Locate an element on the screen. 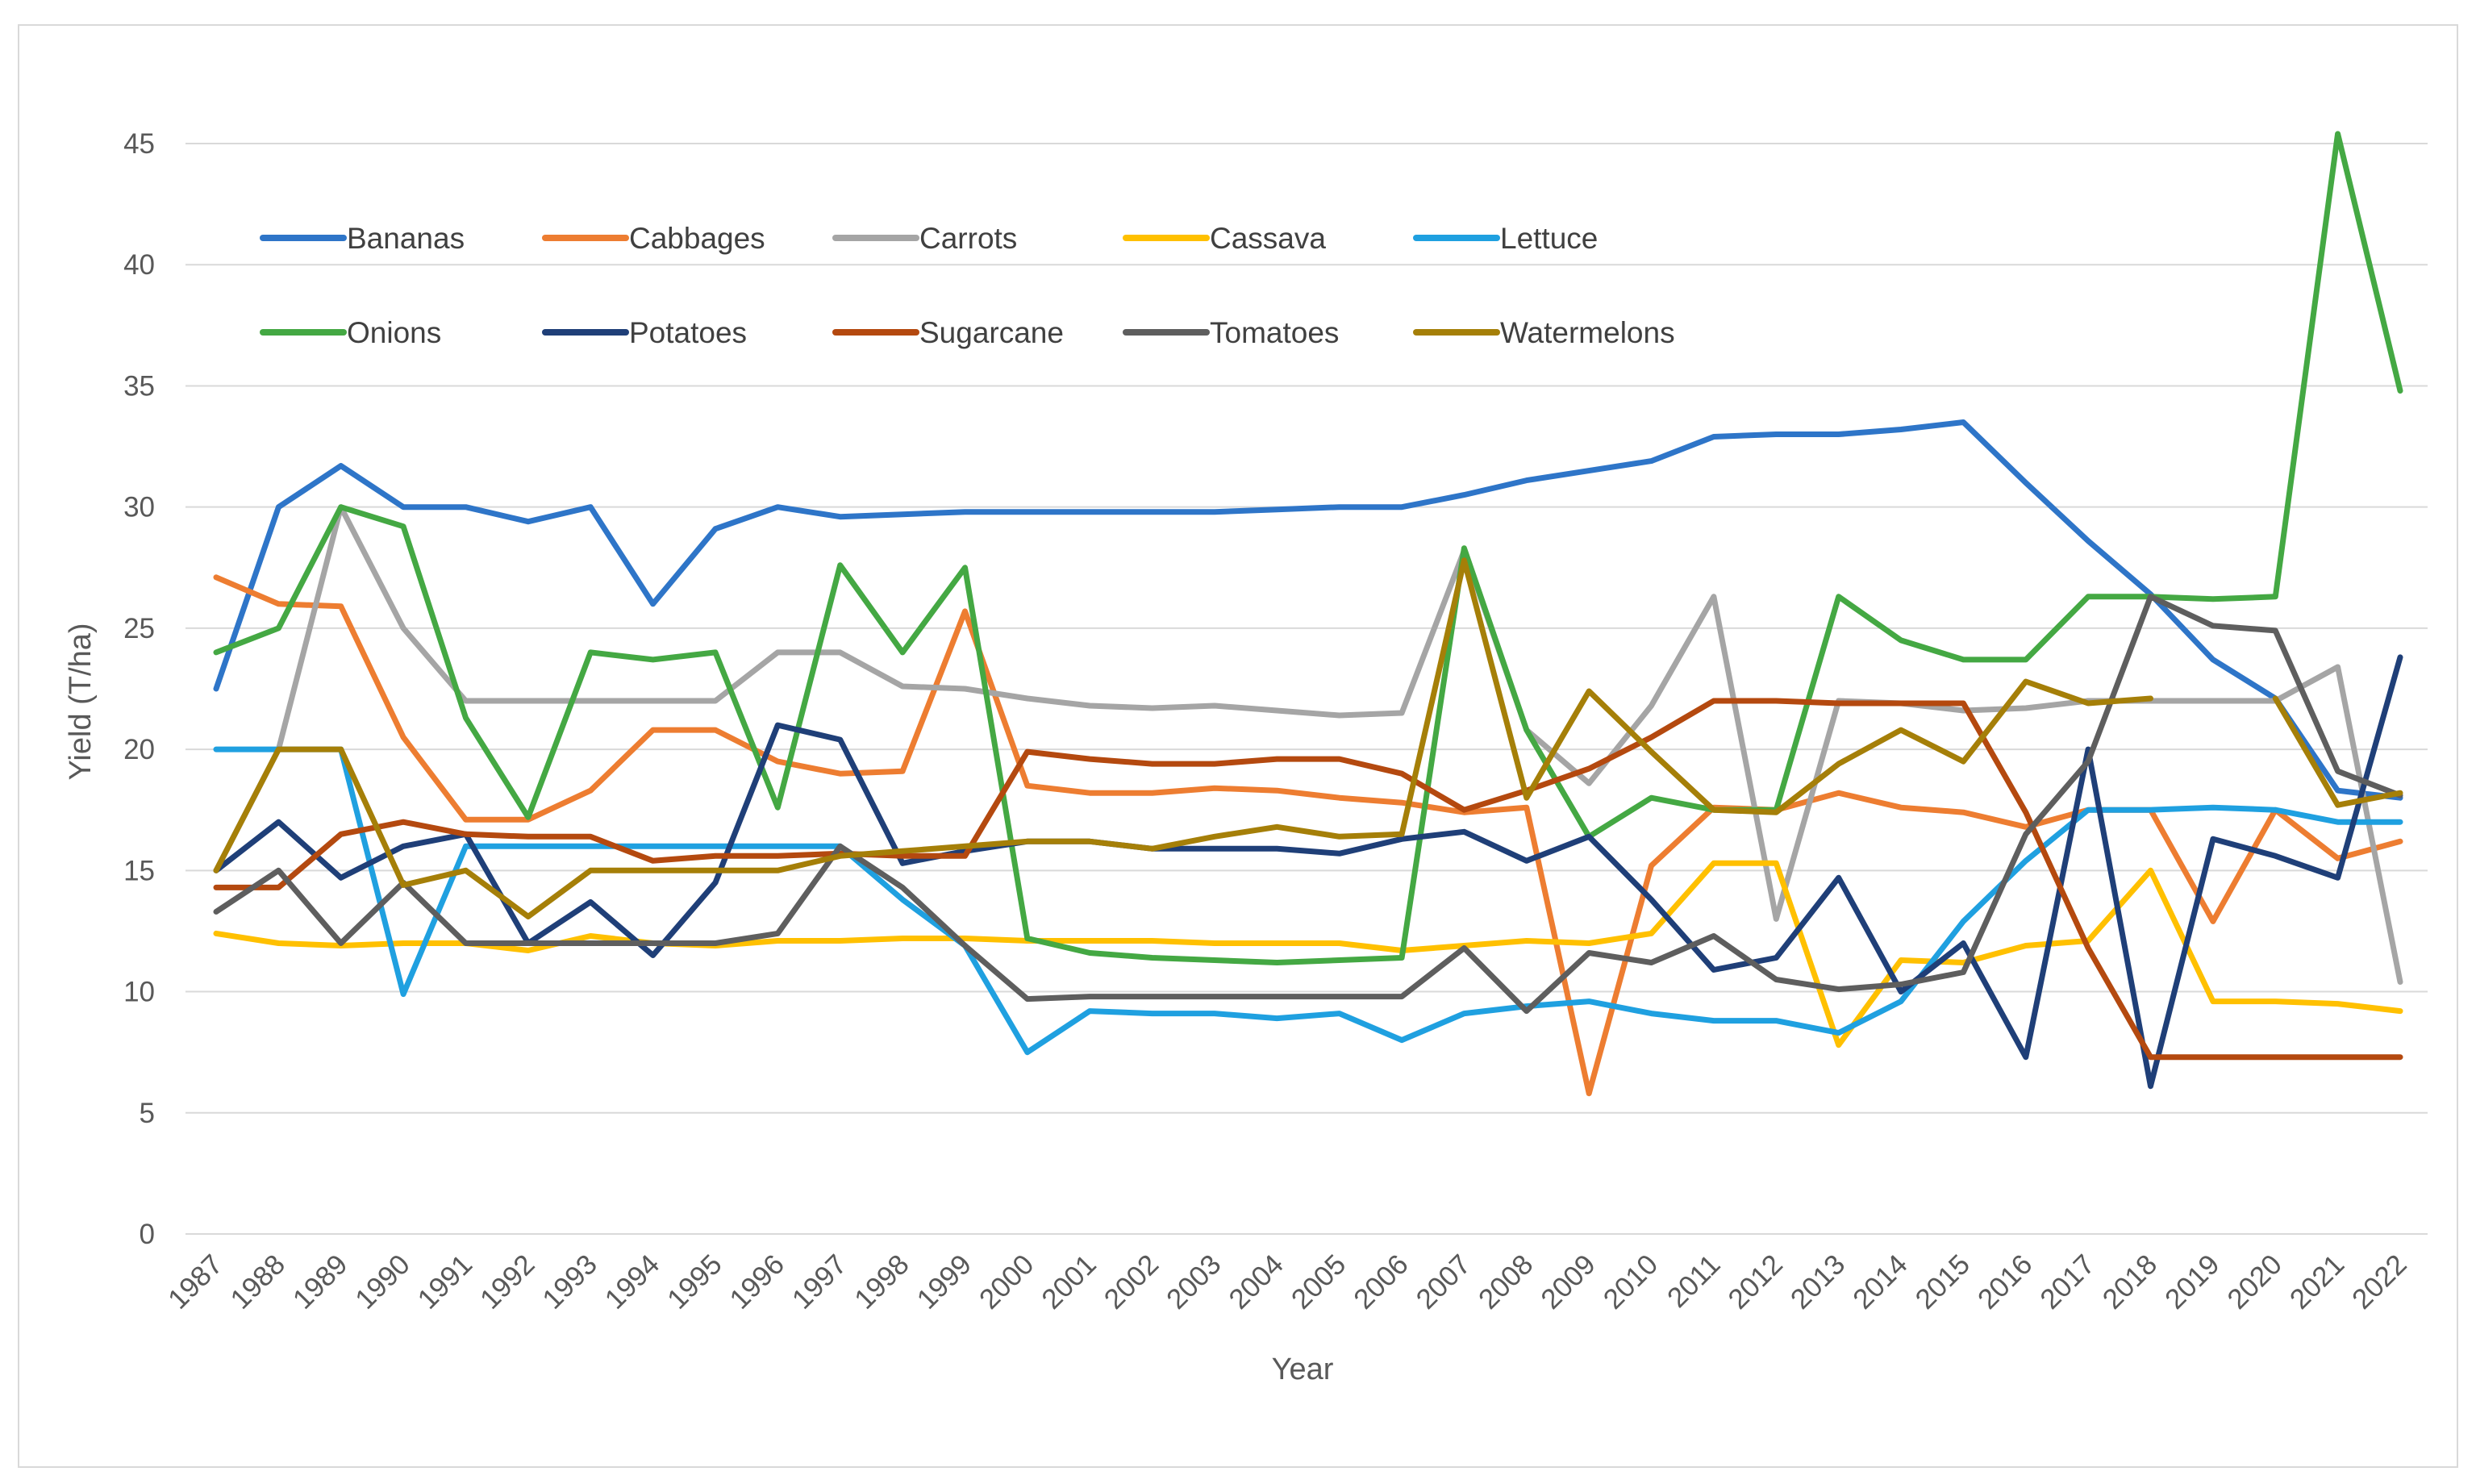 The image size is (2476, 1484). y-tick-label: 15 is located at coordinates (139, 871).